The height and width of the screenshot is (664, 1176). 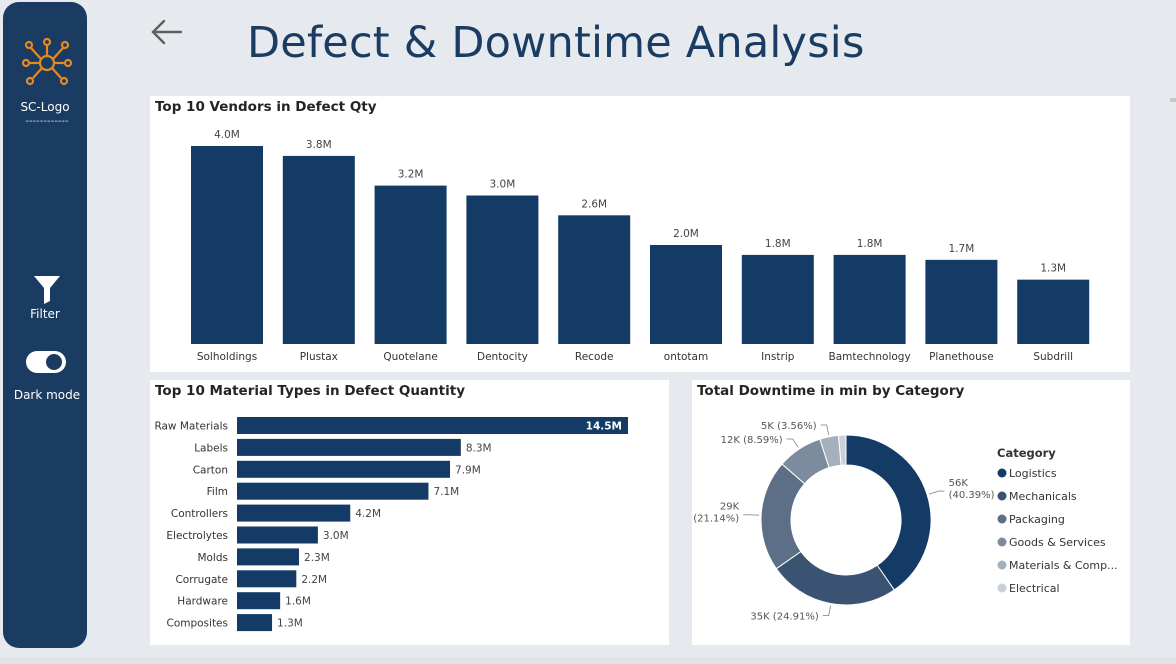 I want to click on legend-item-label: Goods & Services, so click(x=1057, y=542).